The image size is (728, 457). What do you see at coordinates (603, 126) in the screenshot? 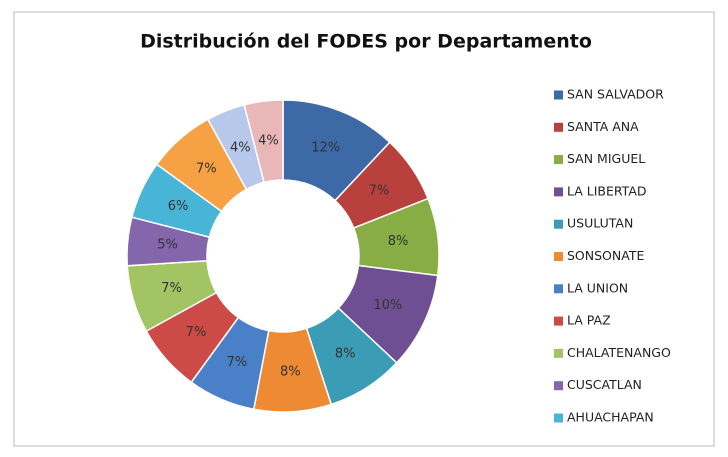
I see `legend-label: SANTA ANA` at bounding box center [603, 126].